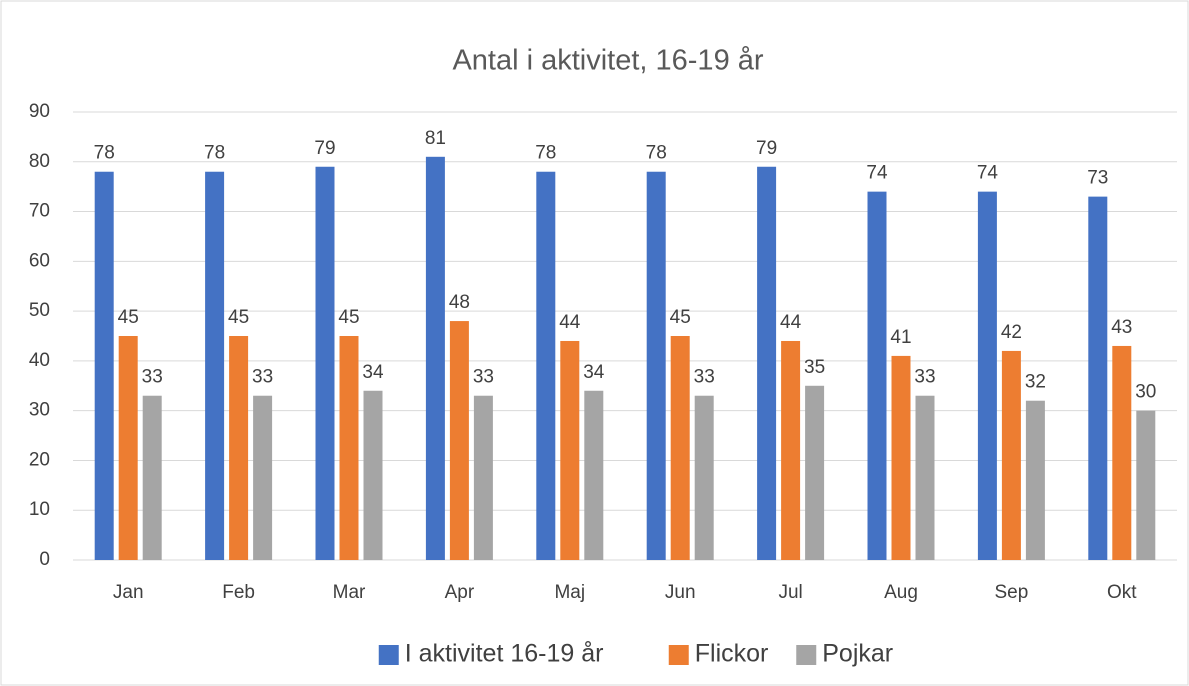 The image size is (1189, 686). Describe the element at coordinates (39, 360) in the screenshot. I see `y-tick-label: 40` at that location.